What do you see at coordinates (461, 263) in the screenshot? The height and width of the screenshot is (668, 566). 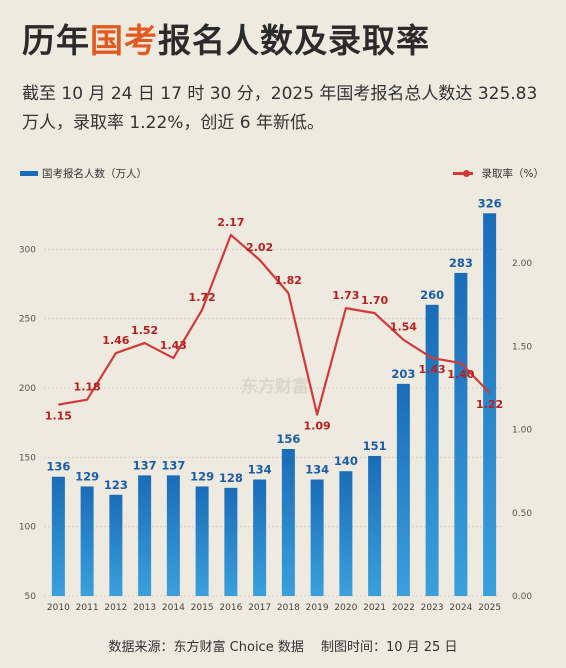 I see `bar-value-label: 283` at bounding box center [461, 263].